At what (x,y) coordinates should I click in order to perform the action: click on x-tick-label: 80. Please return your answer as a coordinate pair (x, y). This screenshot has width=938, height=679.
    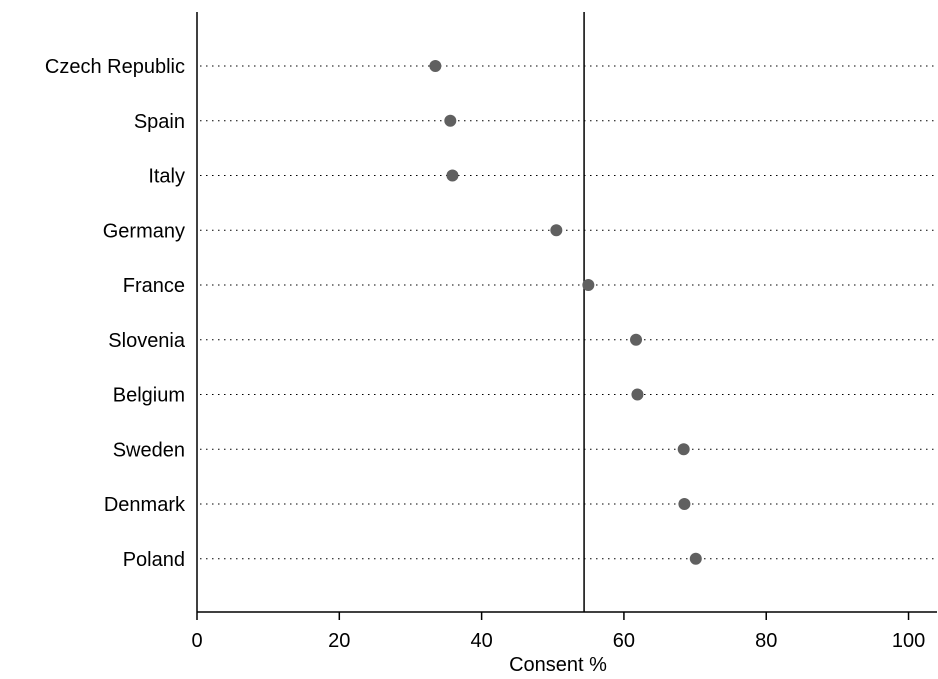
    Looking at the image, I should click on (766, 641).